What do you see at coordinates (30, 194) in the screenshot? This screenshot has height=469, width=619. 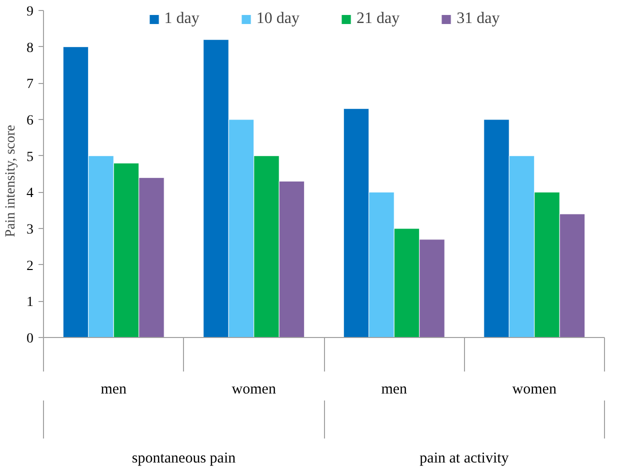 I see `y-tick-label: 4` at bounding box center [30, 194].